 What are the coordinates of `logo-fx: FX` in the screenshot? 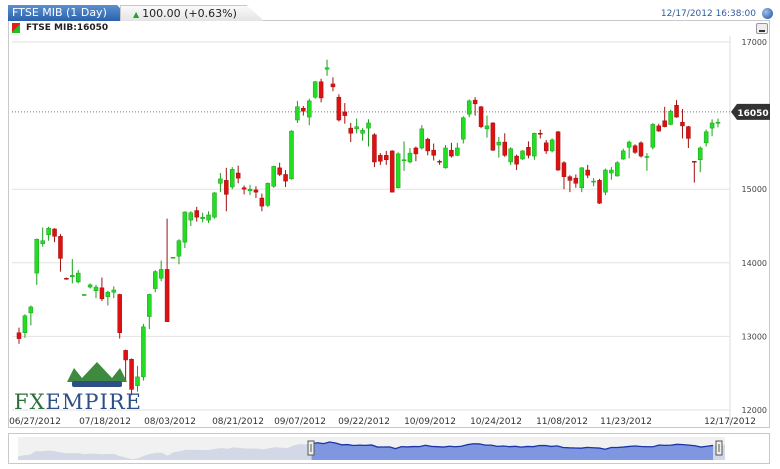 It's located at (30, 402).